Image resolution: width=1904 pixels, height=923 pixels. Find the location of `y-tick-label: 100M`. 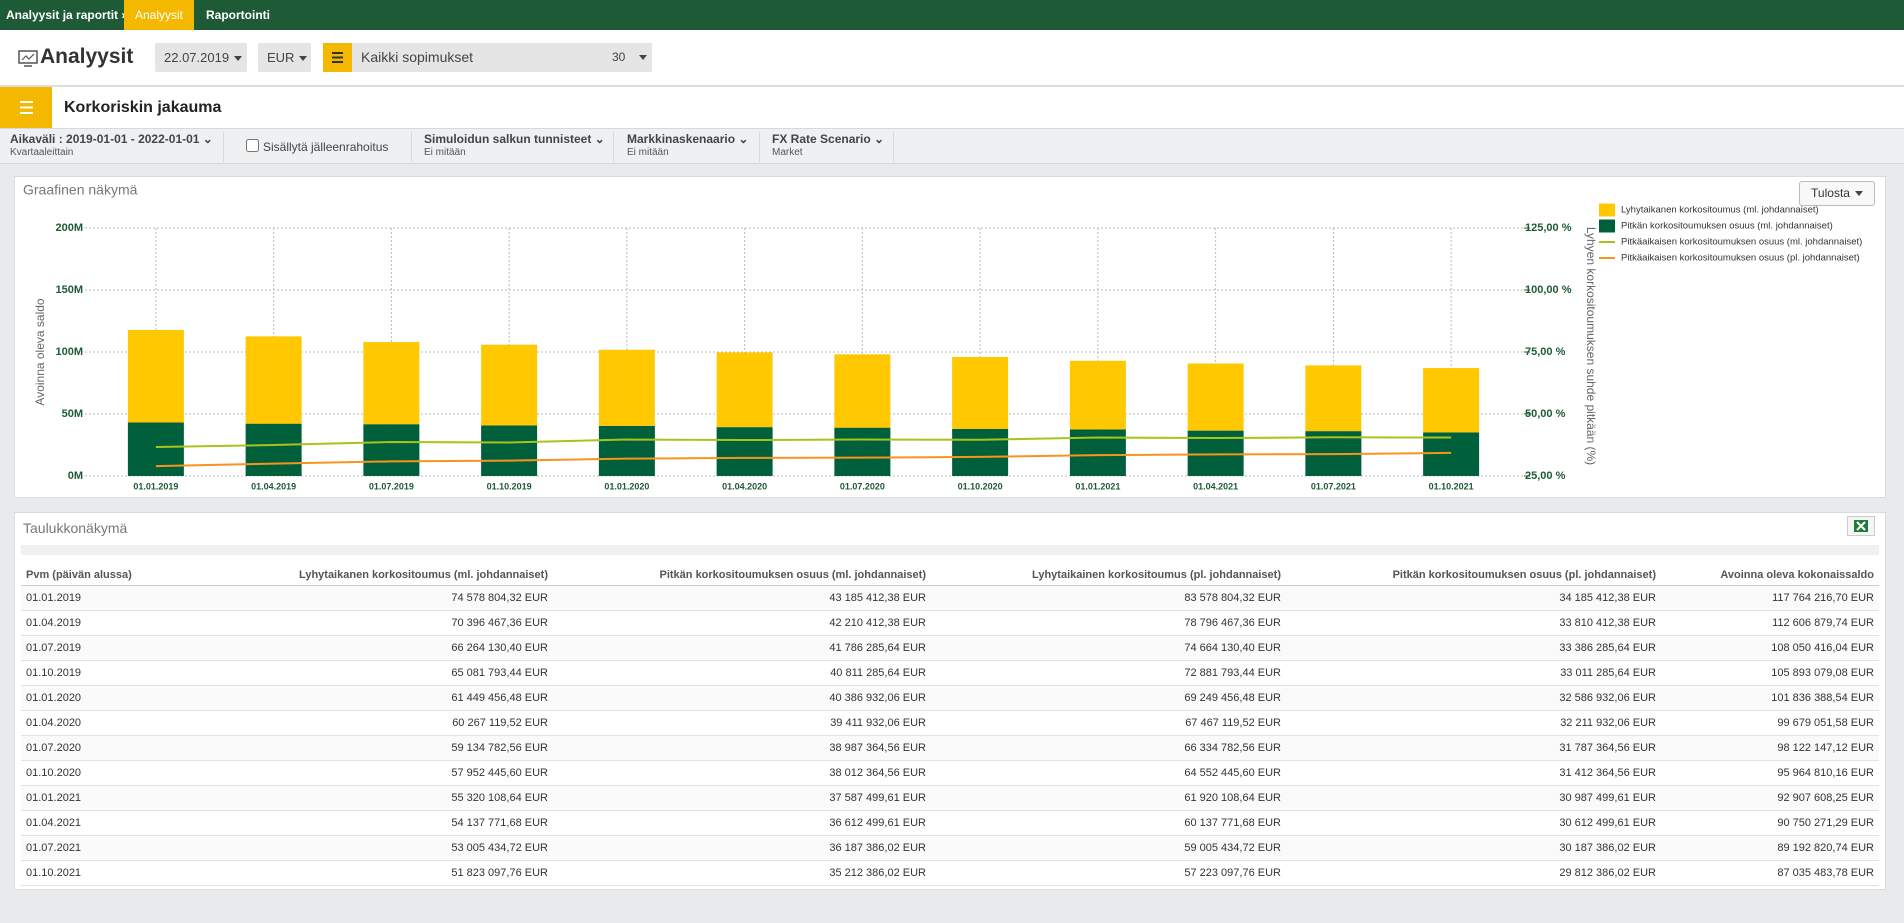

y-tick-label: 100M is located at coordinates (69, 352).